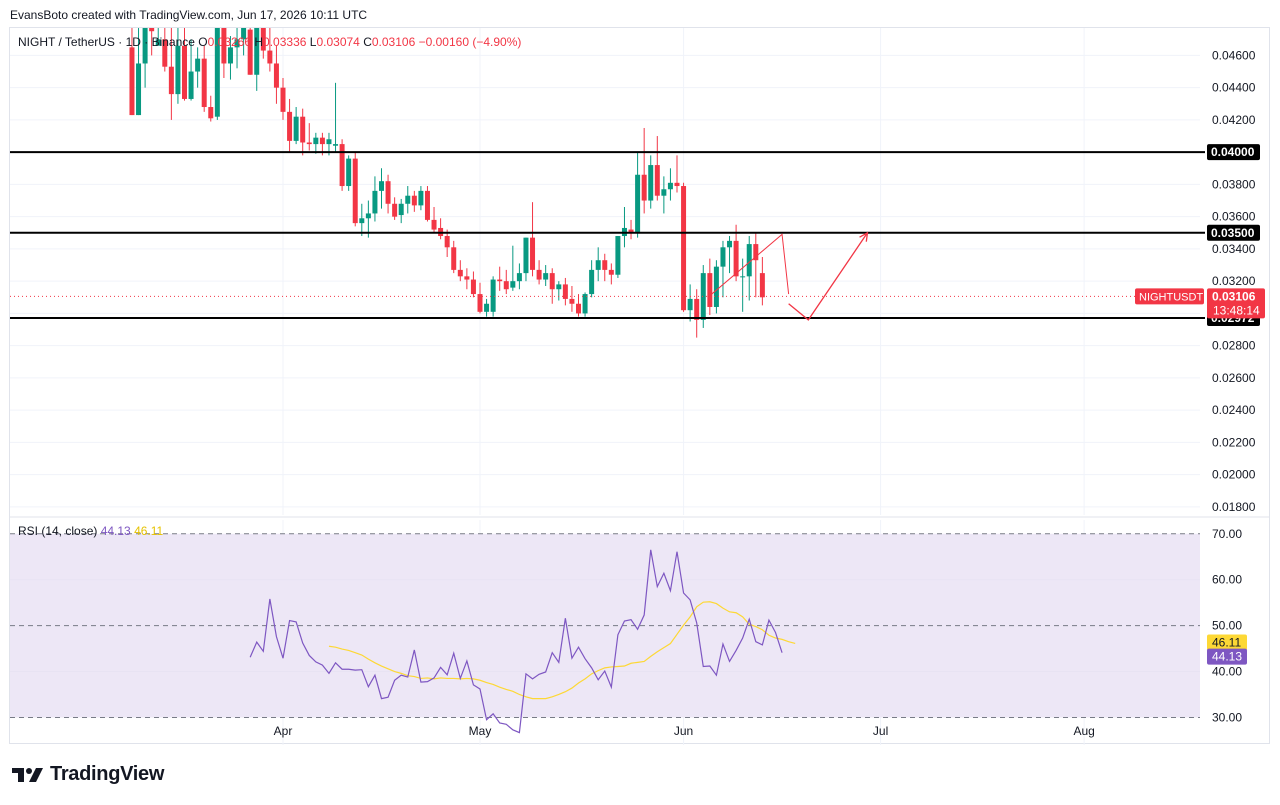 The height and width of the screenshot is (805, 1280). Describe the element at coordinates (203, 42) in the screenshot. I see `open-label: O` at that location.